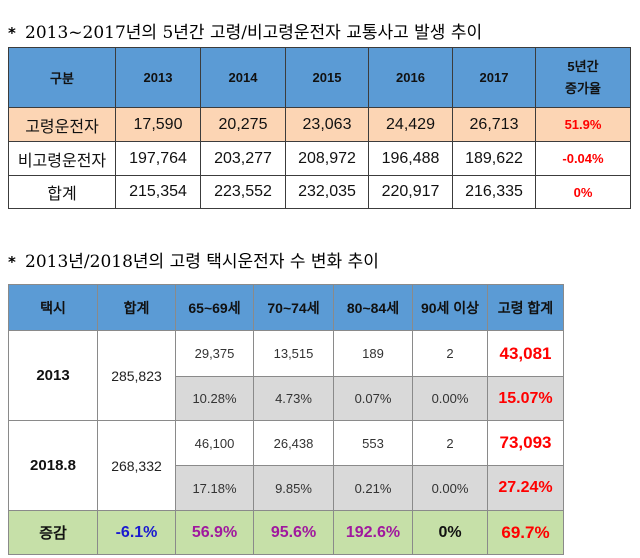 This screenshot has height=558, width=640. What do you see at coordinates (410, 192) in the screenshot?
I see `value-cell: 220,917` at bounding box center [410, 192].